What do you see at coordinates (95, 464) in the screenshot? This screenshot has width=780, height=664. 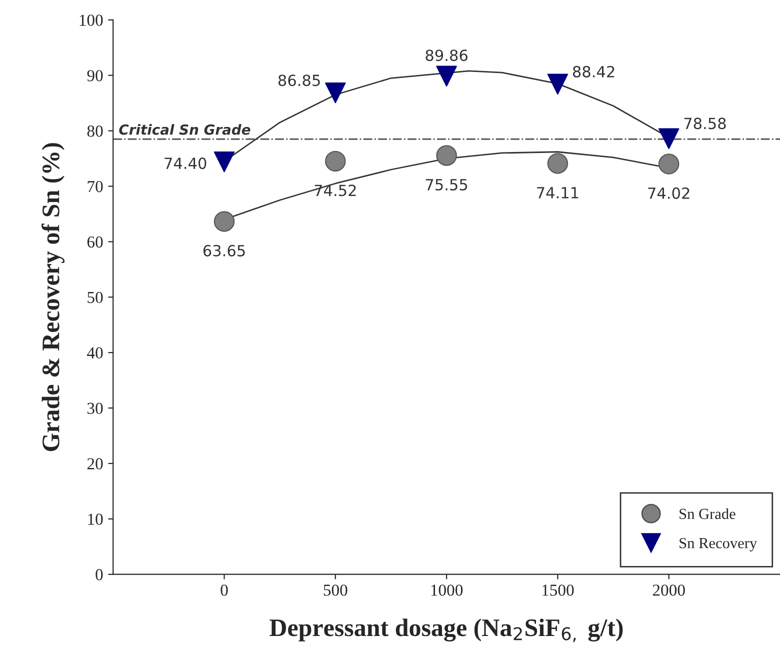 I see `y-tick-label: 20` at bounding box center [95, 464].